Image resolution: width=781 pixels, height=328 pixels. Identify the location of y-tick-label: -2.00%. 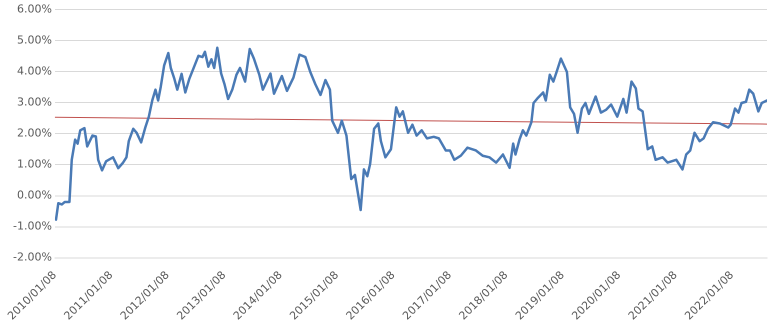
(32, 257).